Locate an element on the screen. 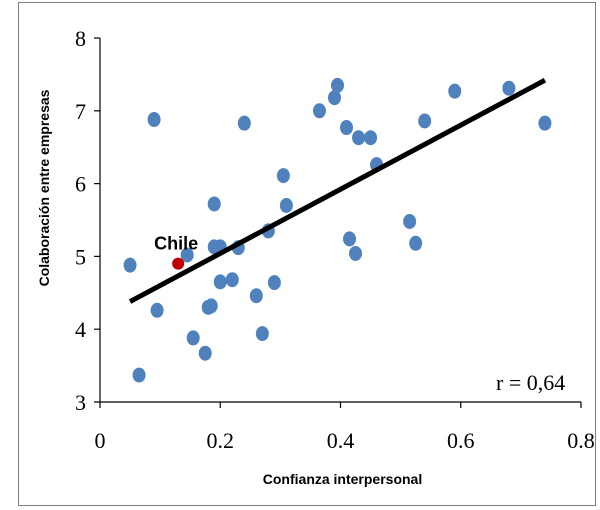  y-tick-label: 8 is located at coordinates (80, 38).